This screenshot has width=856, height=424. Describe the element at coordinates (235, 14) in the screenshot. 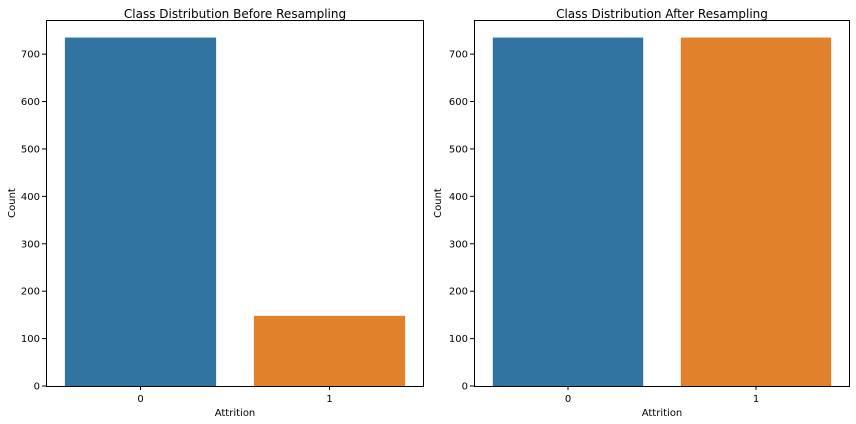

I see `chart-title: Class Distribution Before Resampling` at that location.